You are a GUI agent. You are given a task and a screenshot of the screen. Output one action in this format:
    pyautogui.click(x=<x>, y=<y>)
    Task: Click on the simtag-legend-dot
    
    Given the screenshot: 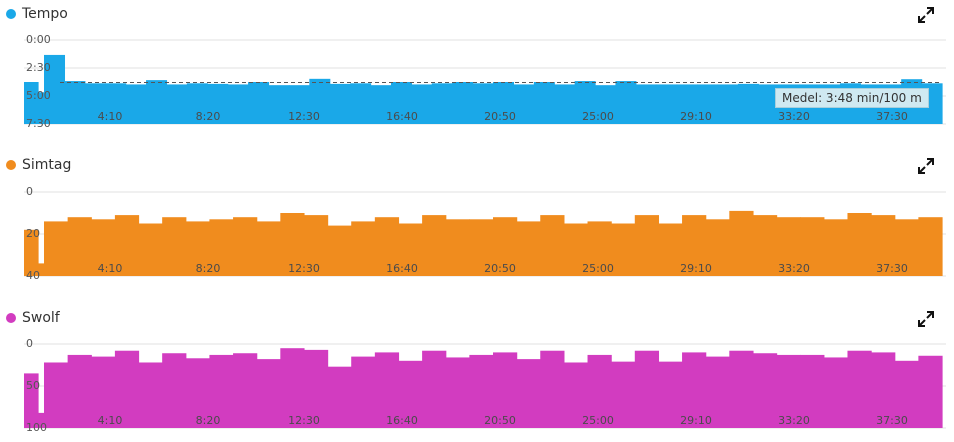 What is the action you would take?
    pyautogui.click(x=11, y=165)
    